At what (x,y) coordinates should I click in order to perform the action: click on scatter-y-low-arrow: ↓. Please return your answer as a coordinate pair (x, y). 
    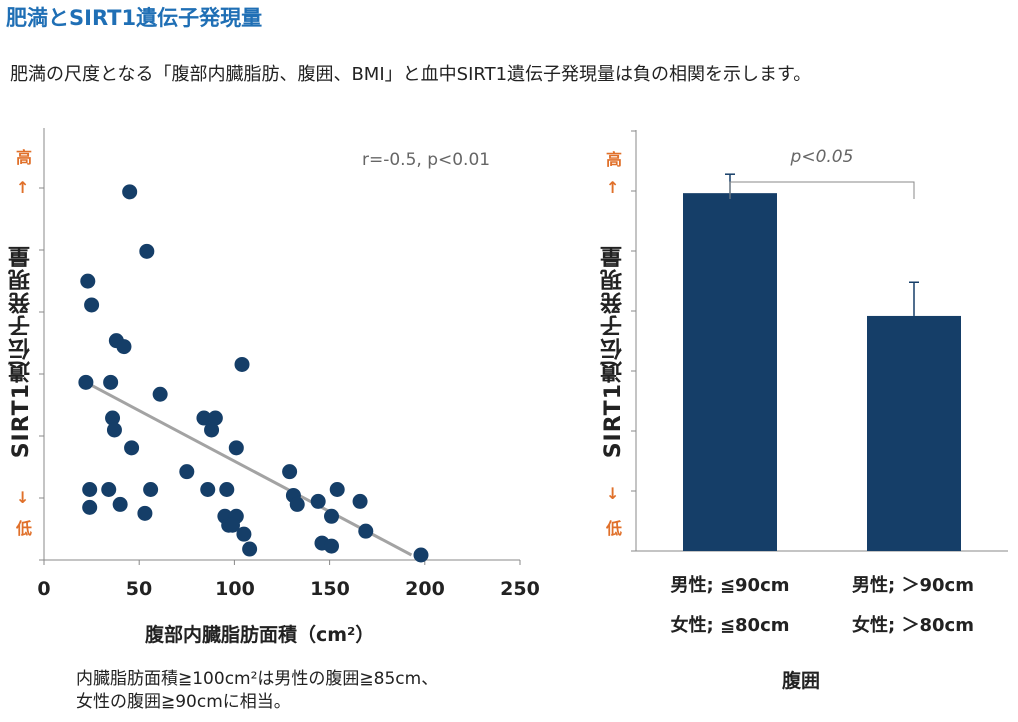
    Looking at the image, I should click on (23, 497).